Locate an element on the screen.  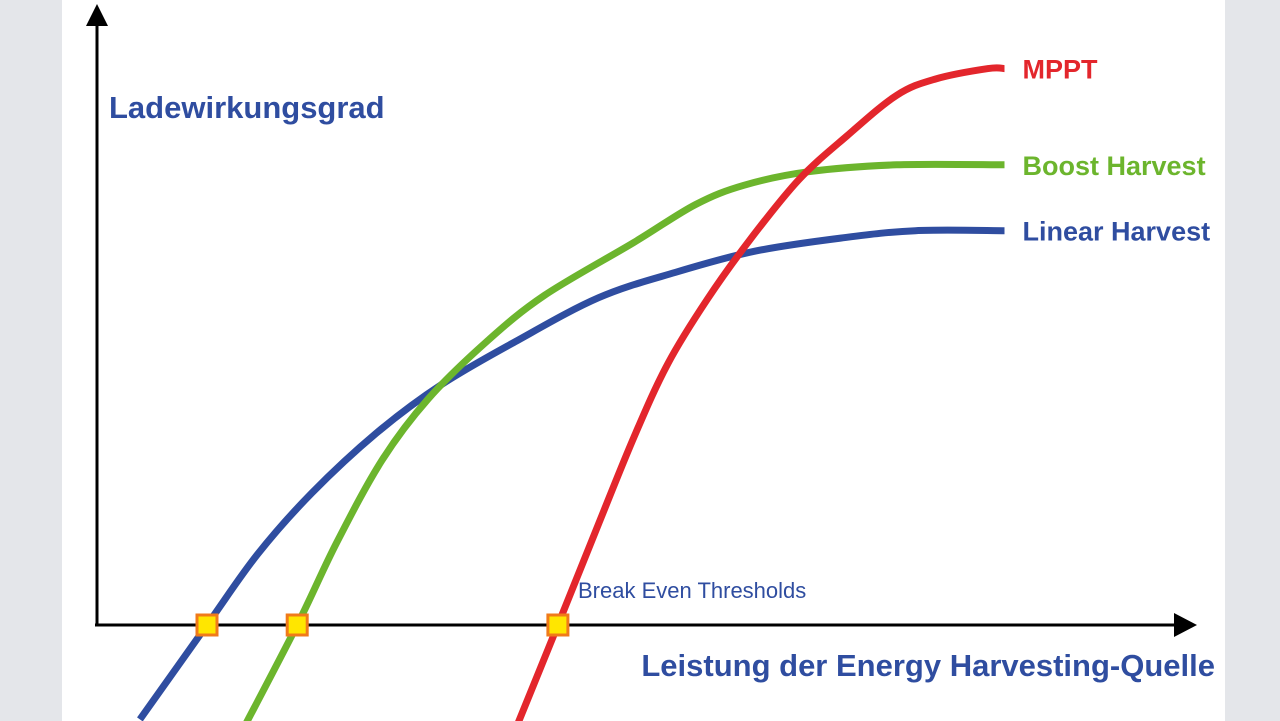
series-label-linear-harvest: Linear Harvest is located at coordinates (1117, 232).